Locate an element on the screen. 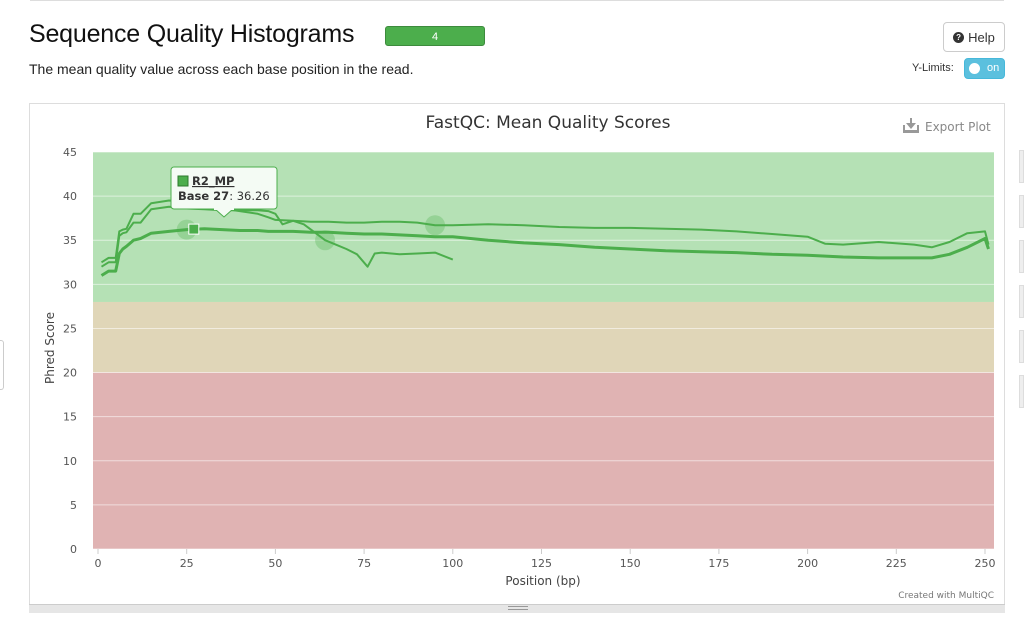 Image resolution: width=1024 pixels, height=627 pixels. question-icon: ? is located at coordinates (959, 37).